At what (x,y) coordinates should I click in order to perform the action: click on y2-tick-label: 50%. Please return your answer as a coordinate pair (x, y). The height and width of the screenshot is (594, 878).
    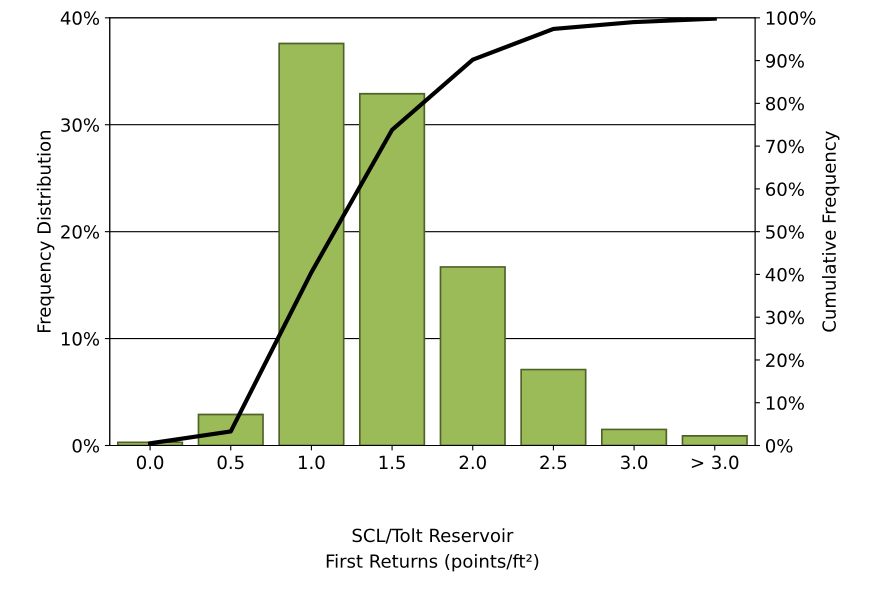
    Looking at the image, I should click on (785, 232).